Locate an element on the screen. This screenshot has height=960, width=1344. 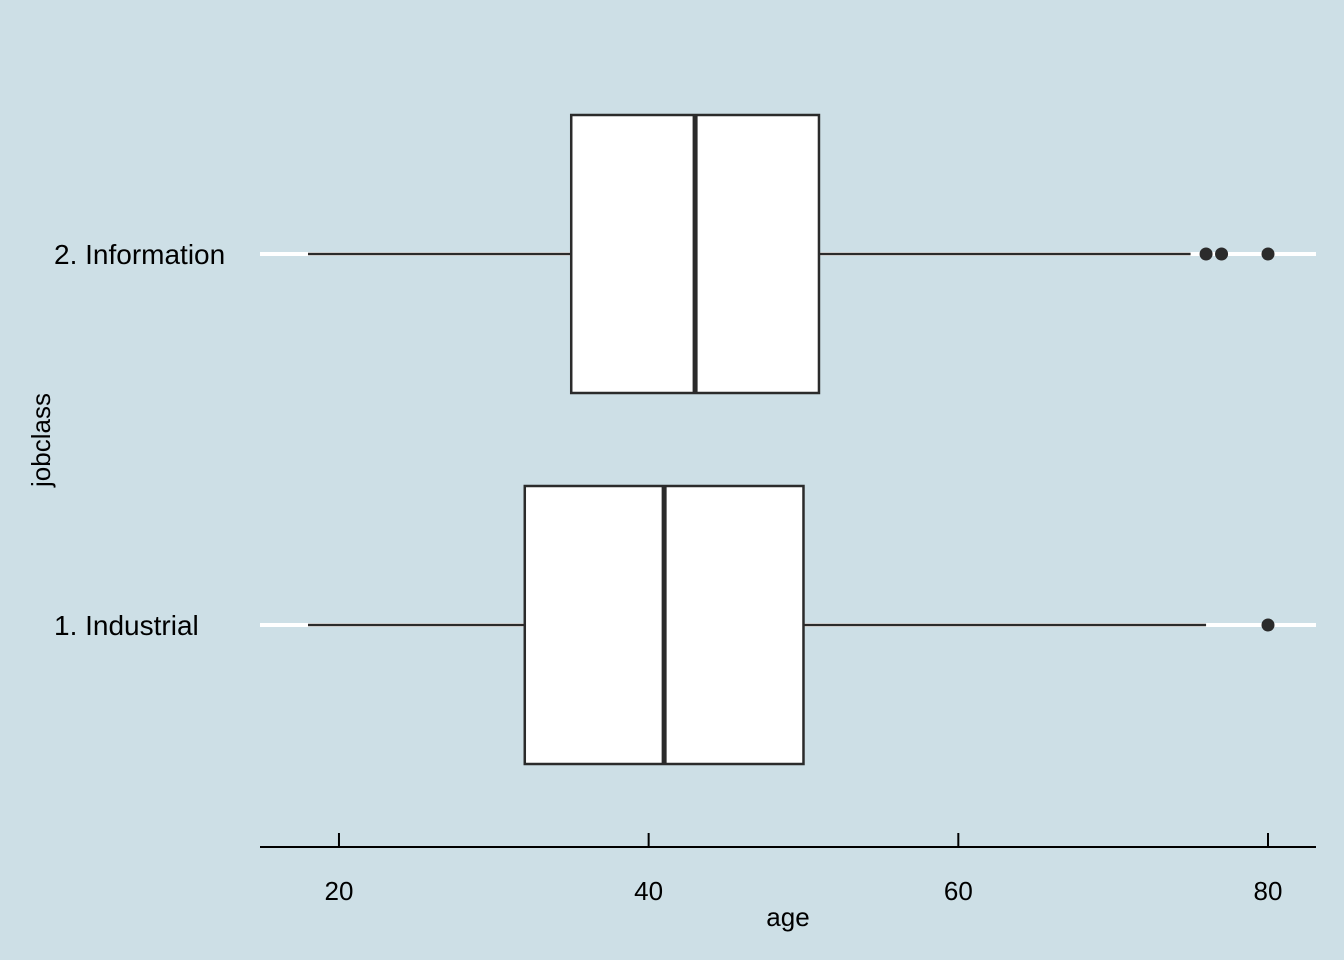
x-tick-label-40: 40 is located at coordinates (648, 891).